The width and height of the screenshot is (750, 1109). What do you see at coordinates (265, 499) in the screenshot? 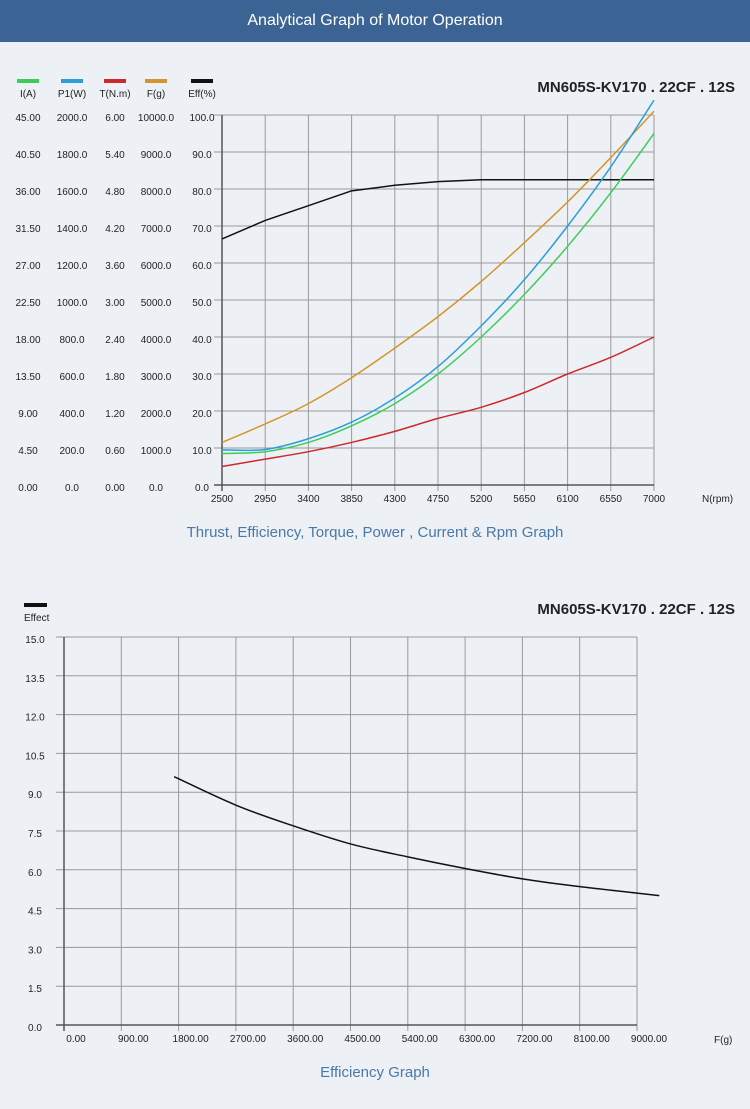
I see `x-tick-label: 2950` at bounding box center [265, 499].